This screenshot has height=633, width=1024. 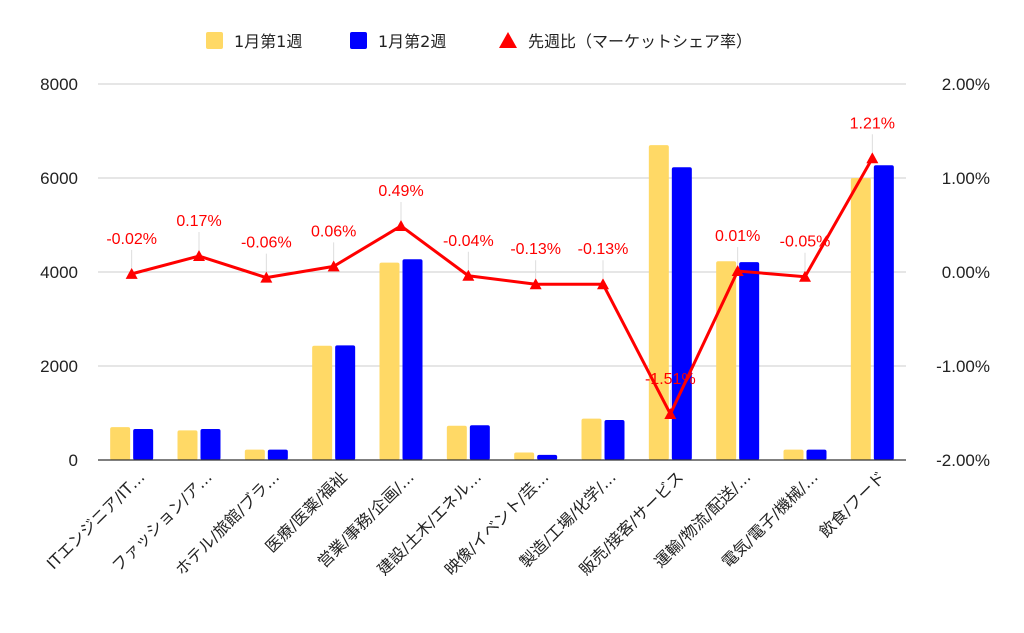 What do you see at coordinates (266, 243) in the screenshot?
I see `share-data-label-2: -0.06%` at bounding box center [266, 243].